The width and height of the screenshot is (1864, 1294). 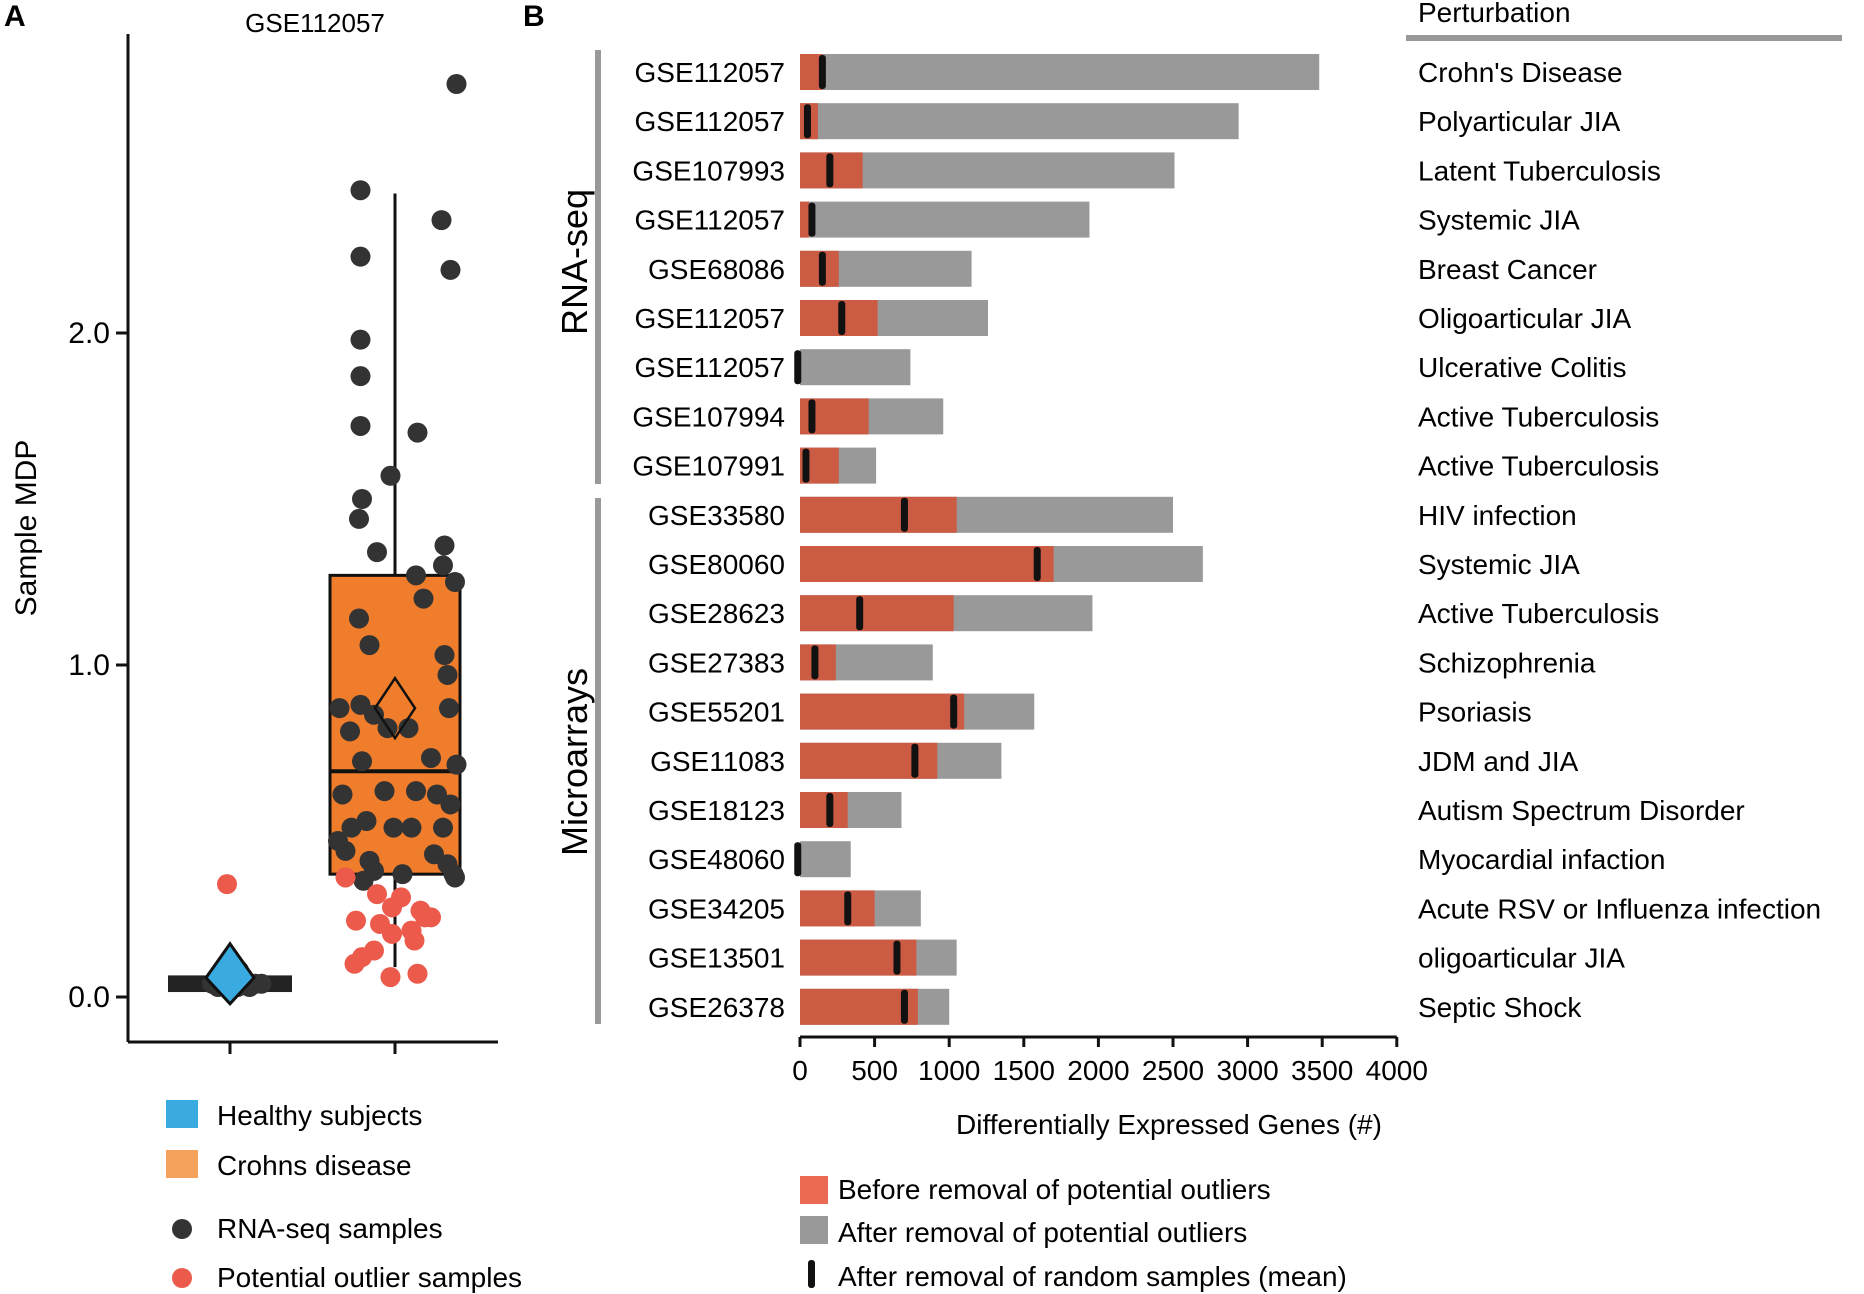 What do you see at coordinates (1498, 761) in the screenshot?
I see `perturbation-label: JDM and JIA` at bounding box center [1498, 761].